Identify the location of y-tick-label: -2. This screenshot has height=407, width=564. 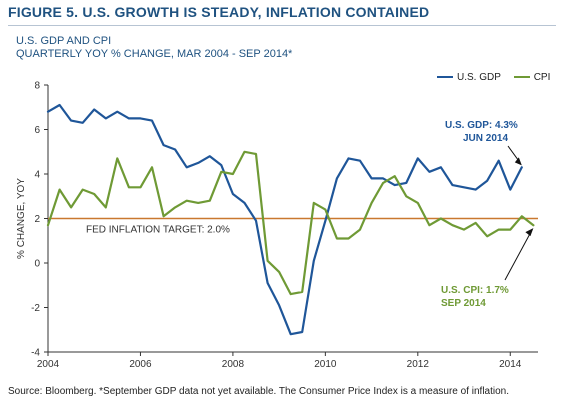
(35, 308).